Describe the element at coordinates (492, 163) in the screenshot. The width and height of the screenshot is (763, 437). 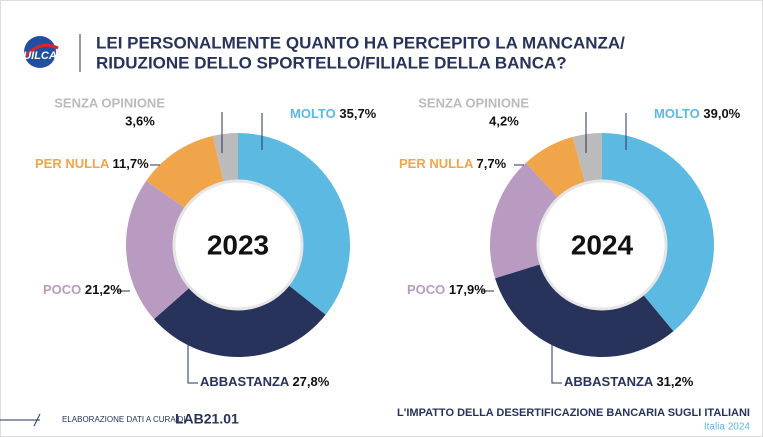
I see `value-label: 7,7%` at that location.